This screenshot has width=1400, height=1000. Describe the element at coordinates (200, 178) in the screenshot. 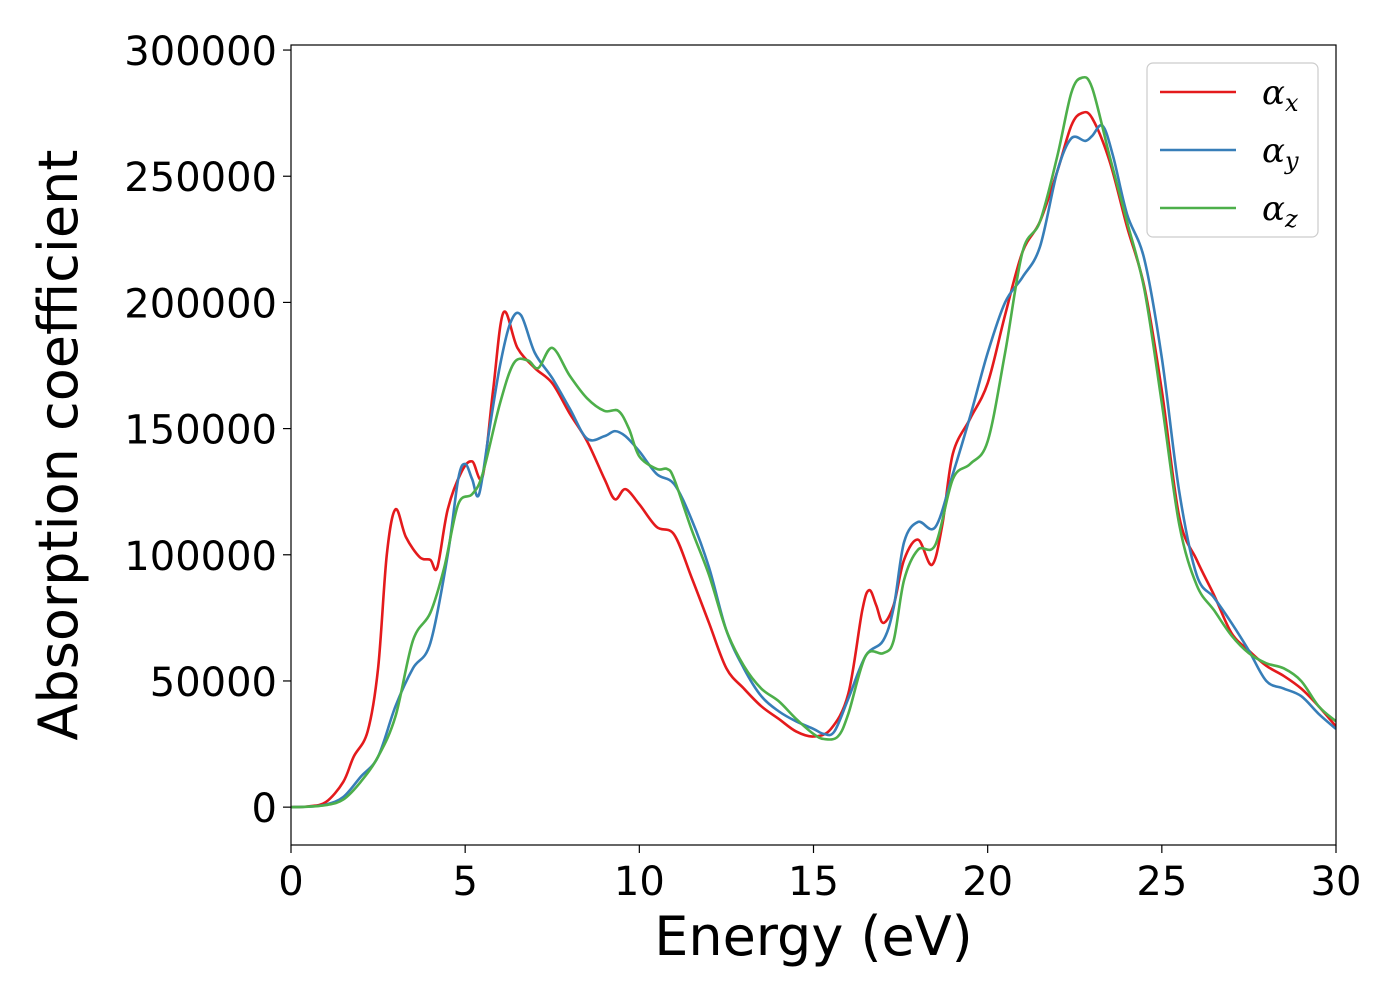

I see `y-tick-label: 250000` at that location.